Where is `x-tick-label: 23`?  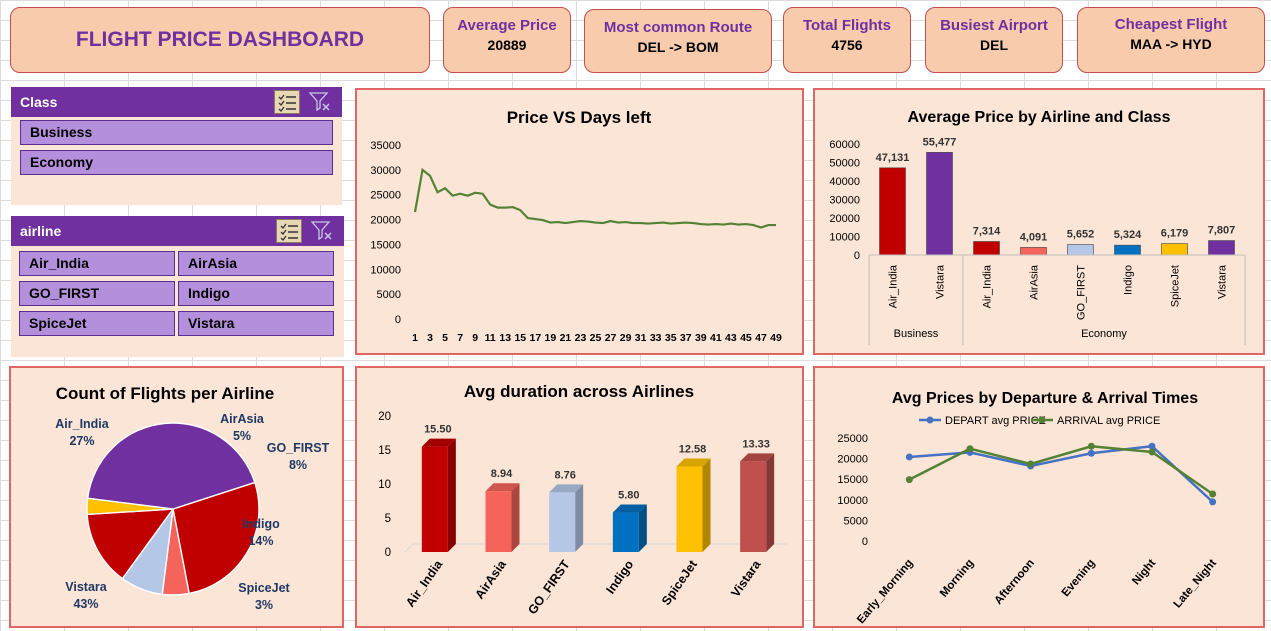 x-tick-label: 23 is located at coordinates (581, 338).